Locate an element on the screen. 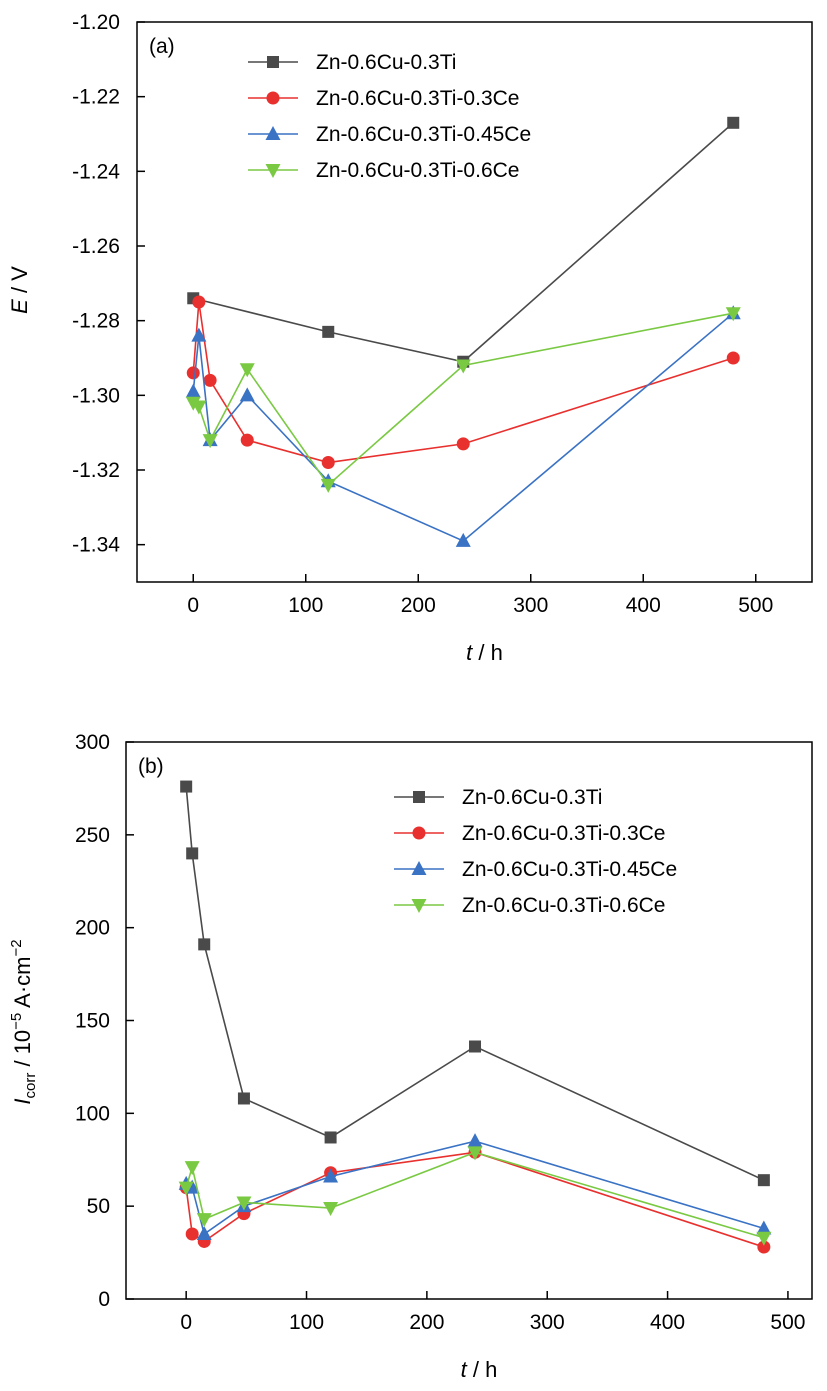  panel-label: (b) is located at coordinates (151, 766).